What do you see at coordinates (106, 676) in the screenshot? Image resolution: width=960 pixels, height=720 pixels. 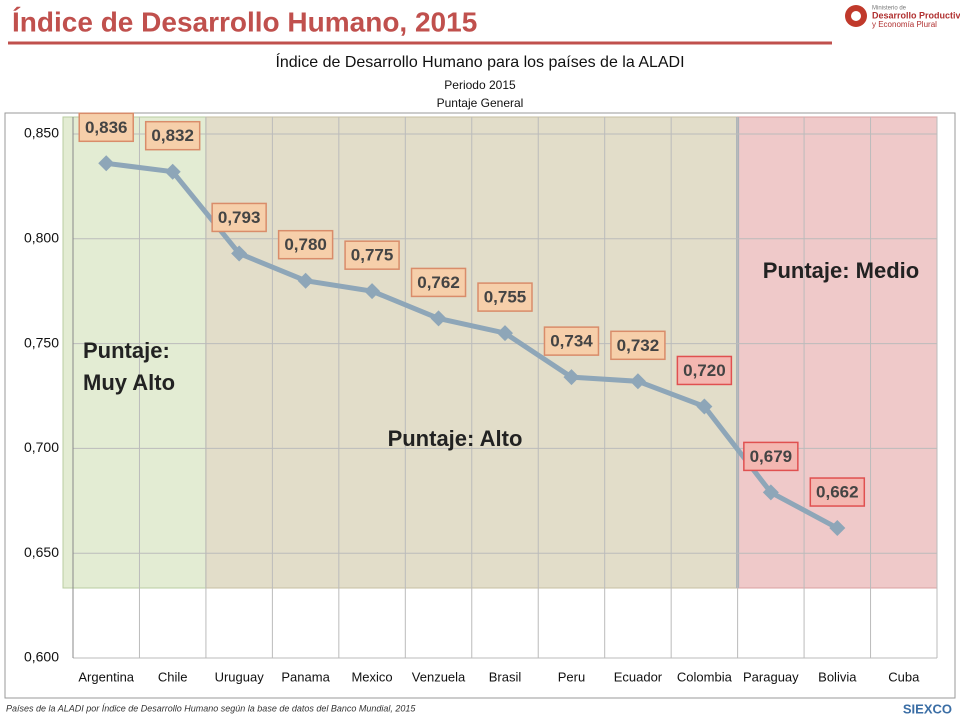 I see `x-tick-label: Argentina` at bounding box center [106, 676].